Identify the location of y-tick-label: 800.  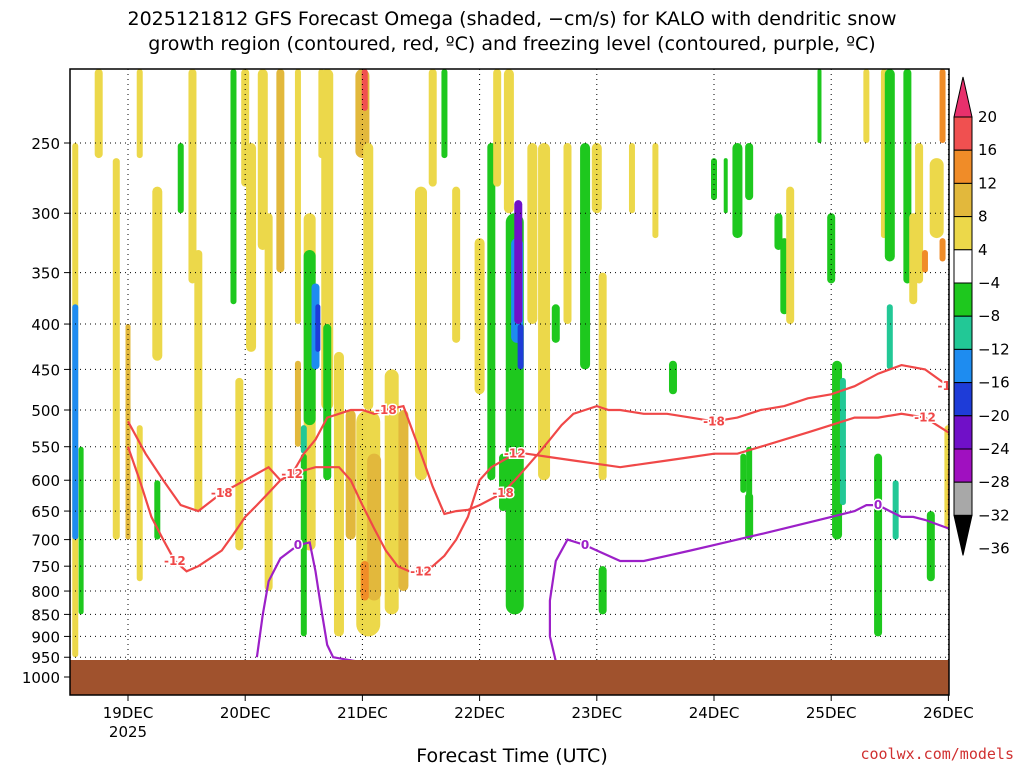
(45, 592).